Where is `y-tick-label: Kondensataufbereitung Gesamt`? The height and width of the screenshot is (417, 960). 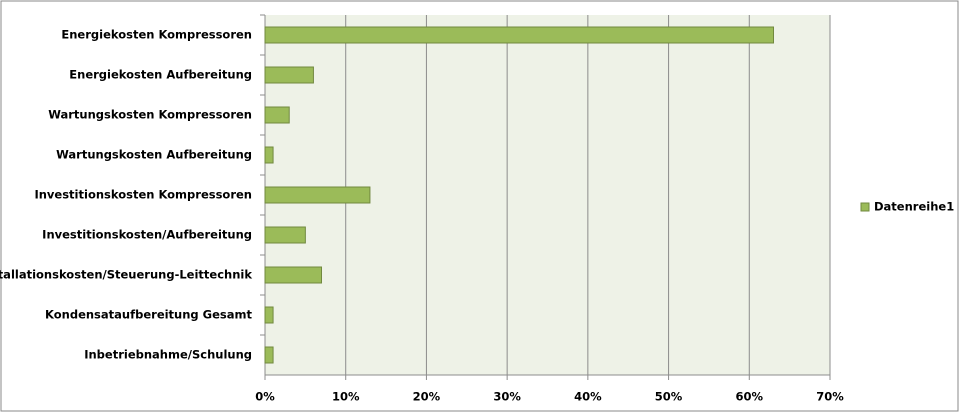
y-tick-label: Kondensataufbereitung Gesamt is located at coordinates (148, 315).